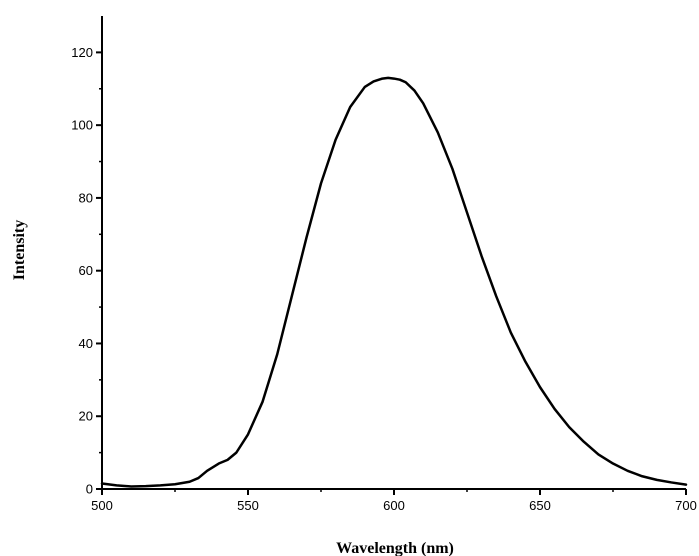  Describe the element at coordinates (395, 548) in the screenshot. I see `x-axis-title: Wavelength (nm)` at that location.